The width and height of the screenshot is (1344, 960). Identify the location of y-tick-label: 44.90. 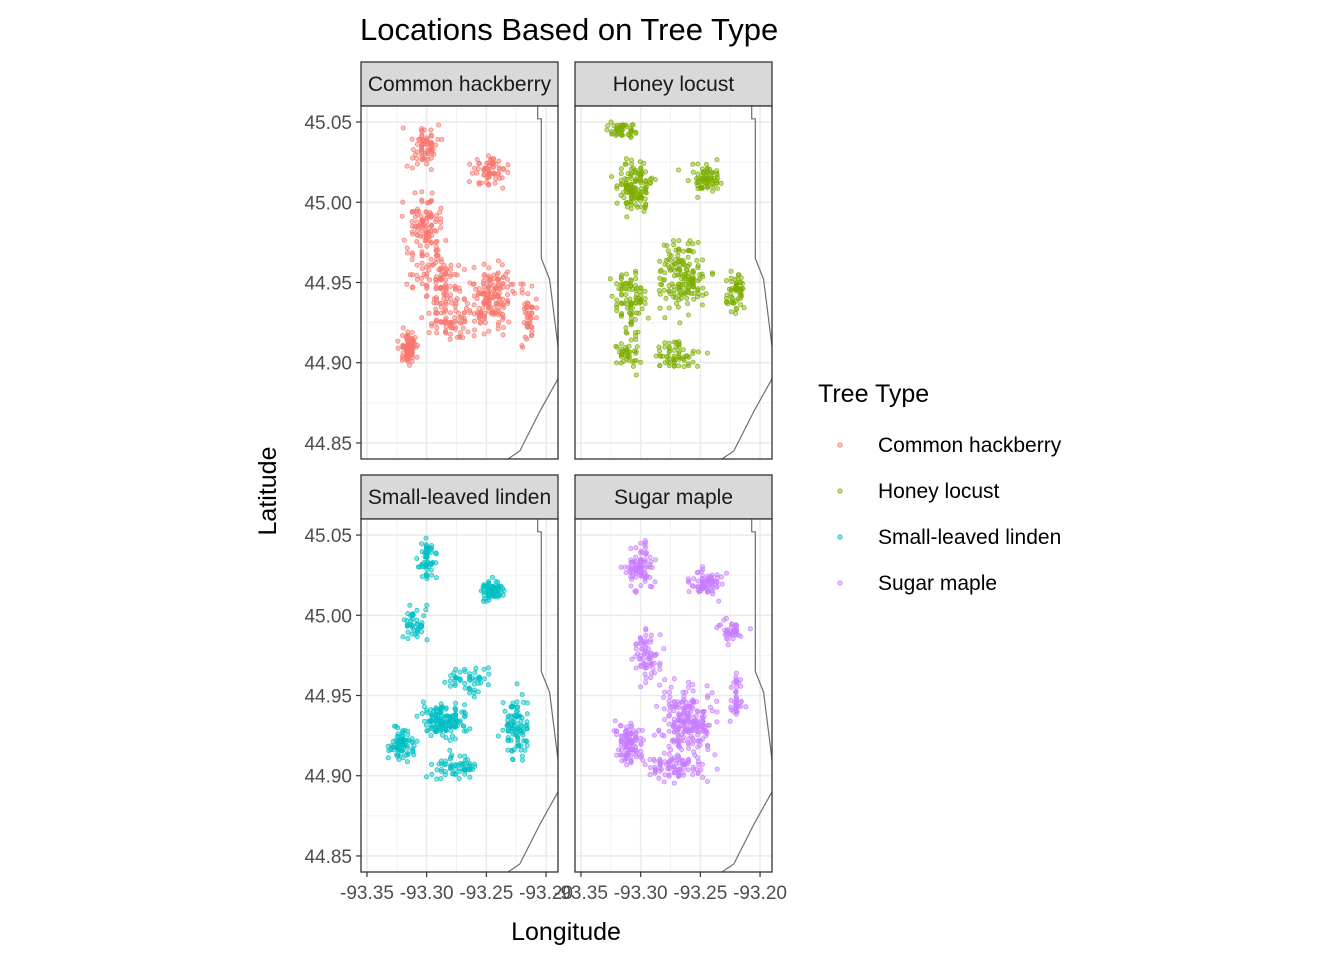
(328, 777).